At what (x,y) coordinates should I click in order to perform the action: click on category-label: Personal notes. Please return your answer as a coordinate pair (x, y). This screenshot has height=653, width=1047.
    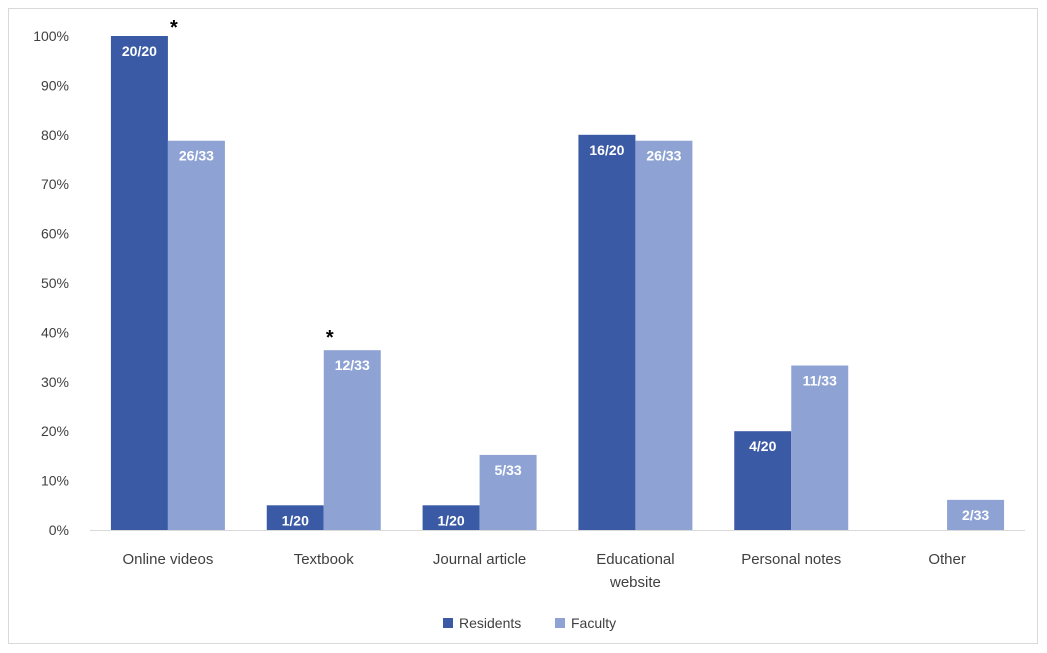
    Looking at the image, I should click on (791, 559).